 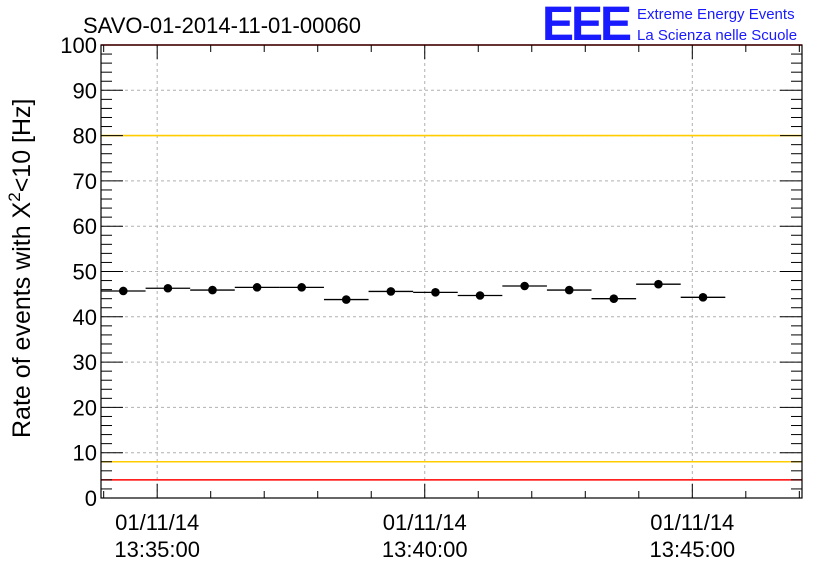 I want to click on y-tick-label: 10, so click(x=85, y=453).